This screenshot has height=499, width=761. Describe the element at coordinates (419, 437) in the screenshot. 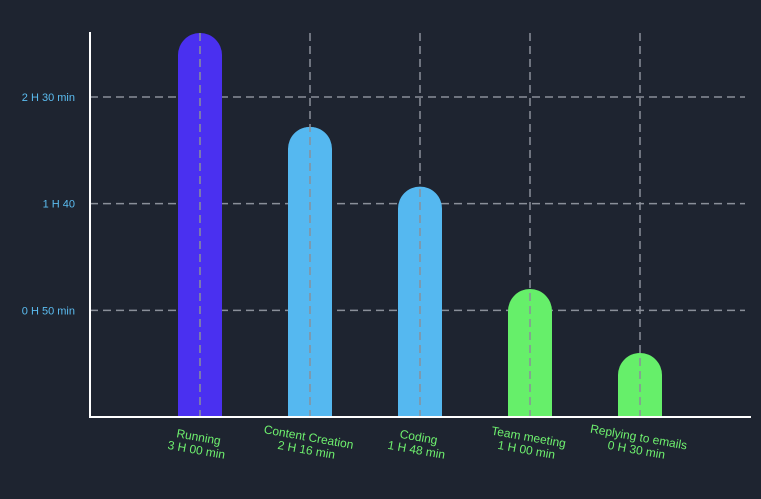

I see `x-tick-category: Coding` at that location.